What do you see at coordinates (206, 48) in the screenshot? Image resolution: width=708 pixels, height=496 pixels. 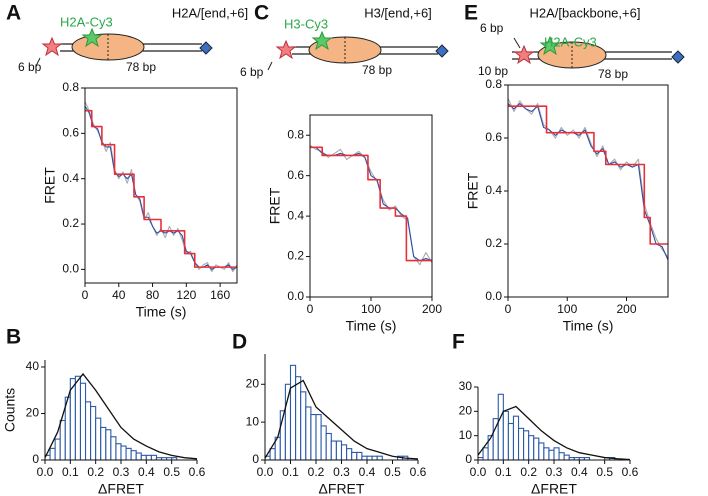 I see `end-marker` at bounding box center [206, 48].